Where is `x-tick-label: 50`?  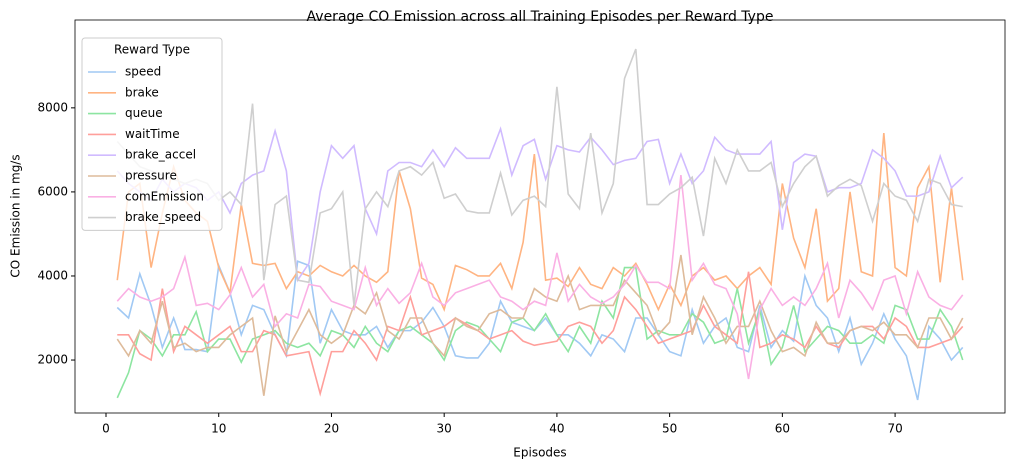 x-tick-label: 50 is located at coordinates (669, 429).